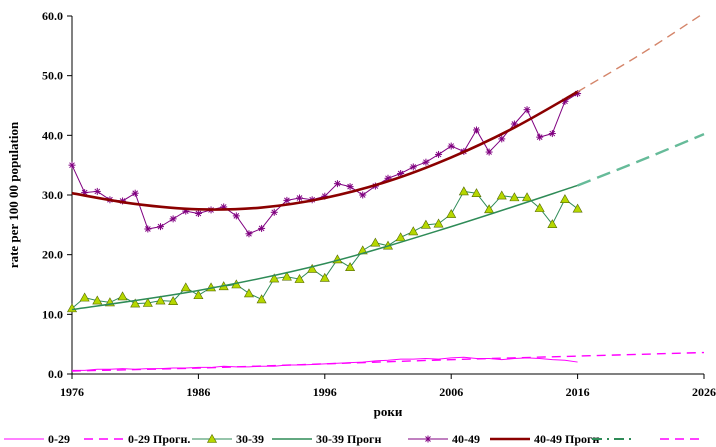  What do you see at coordinates (59, 439) in the screenshot?
I see `legend-label: 0-29` at bounding box center [59, 439].